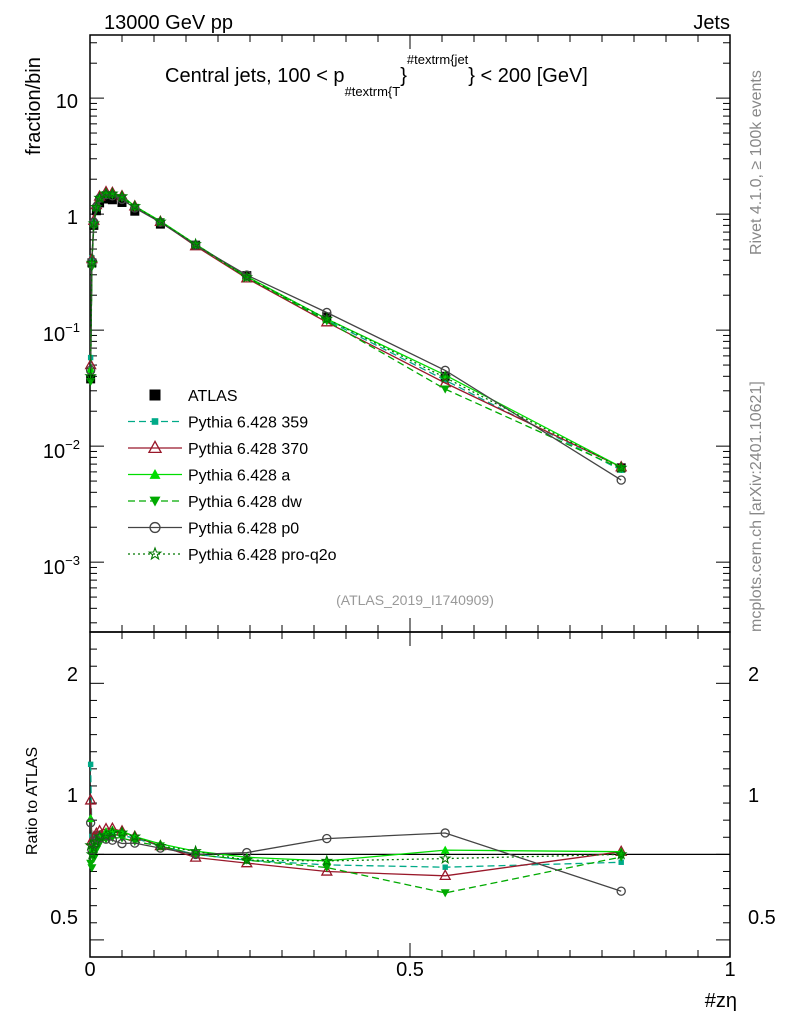  What do you see at coordinates (248, 449) in the screenshot?
I see `legend-label-pythia-6-428-370: Pythia 6.428 370` at bounding box center [248, 449].